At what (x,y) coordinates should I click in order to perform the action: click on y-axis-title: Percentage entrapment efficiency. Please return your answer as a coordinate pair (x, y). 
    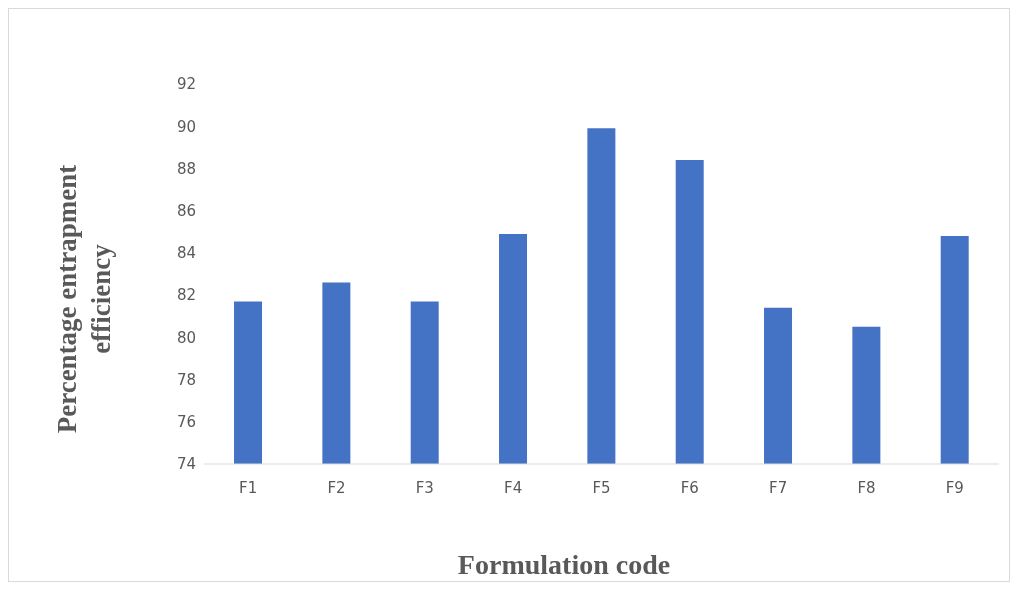
    Looking at the image, I should click on (84, 299).